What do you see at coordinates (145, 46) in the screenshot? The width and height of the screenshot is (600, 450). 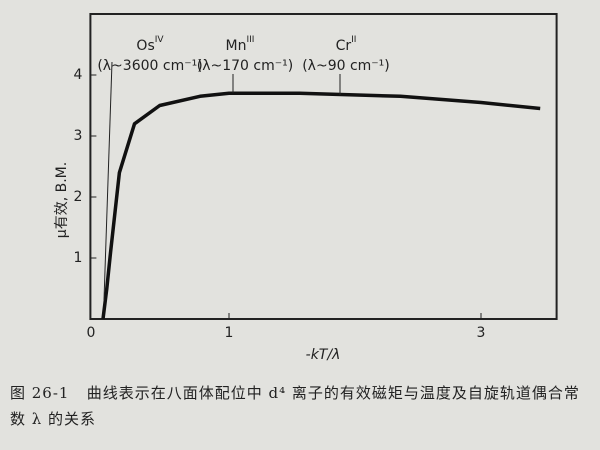 I see `annotation-element: Os` at bounding box center [145, 46].